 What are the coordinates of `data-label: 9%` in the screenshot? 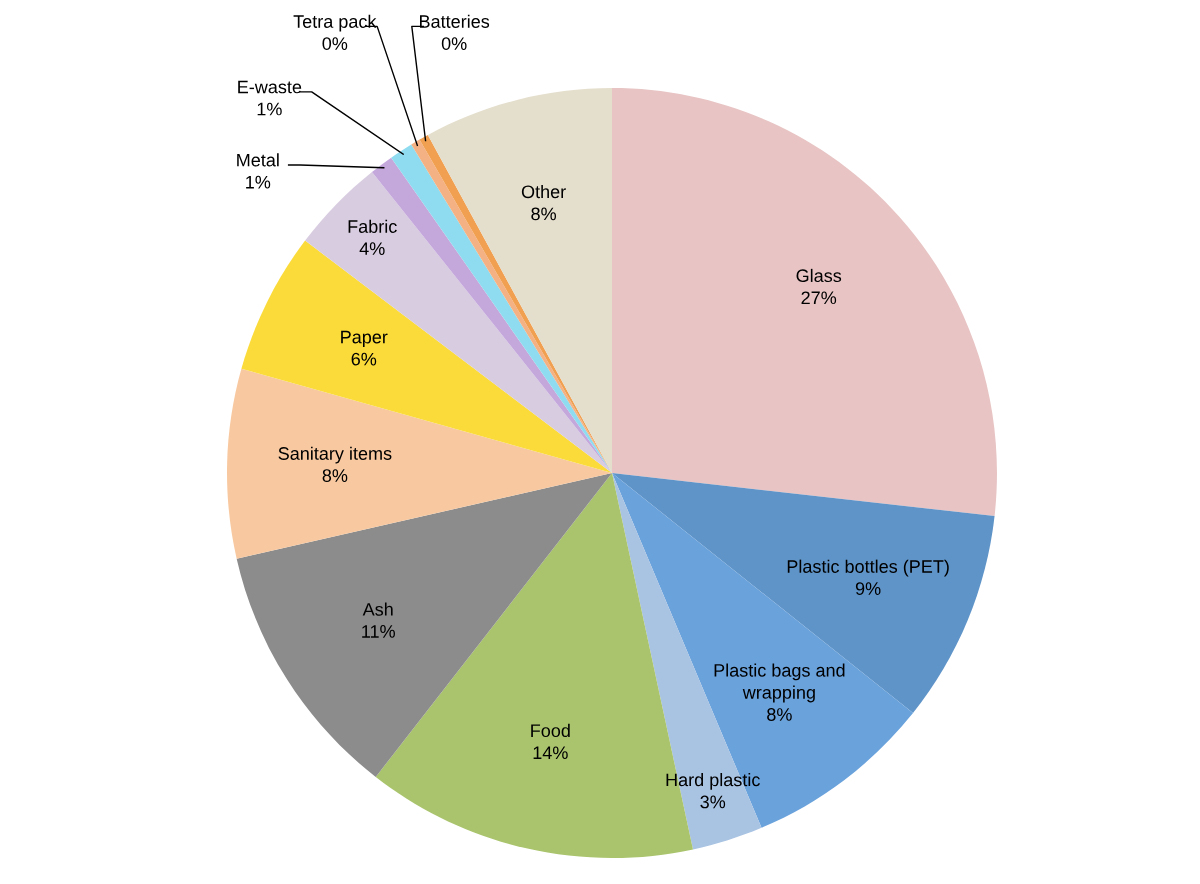 It's located at (868, 588).